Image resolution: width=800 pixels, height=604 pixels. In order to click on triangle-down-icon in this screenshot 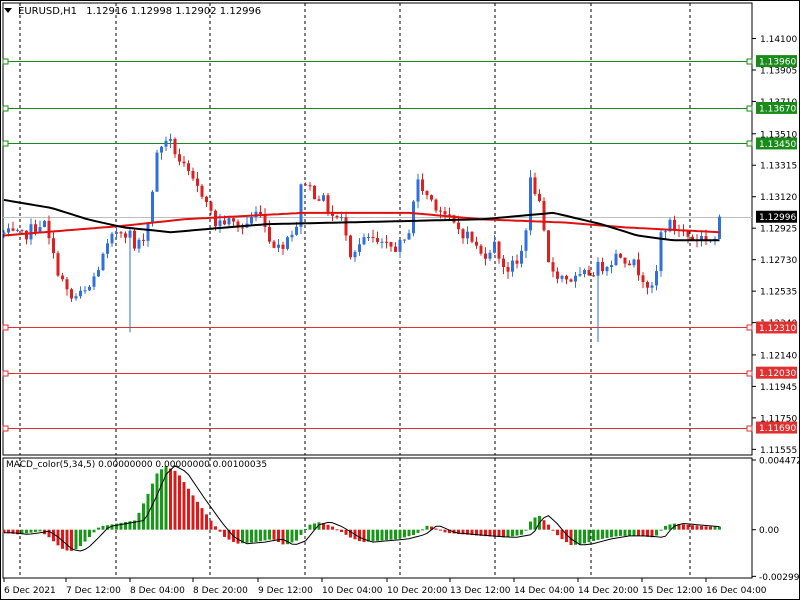, I will do `click(8, 10)`.